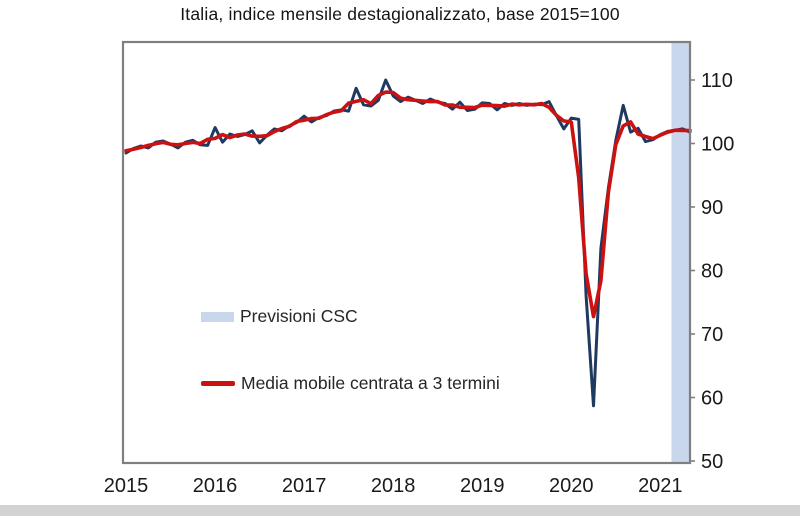 The image size is (800, 516). Describe the element at coordinates (712, 272) in the screenshot. I see `y-tick-label: 80` at that location.